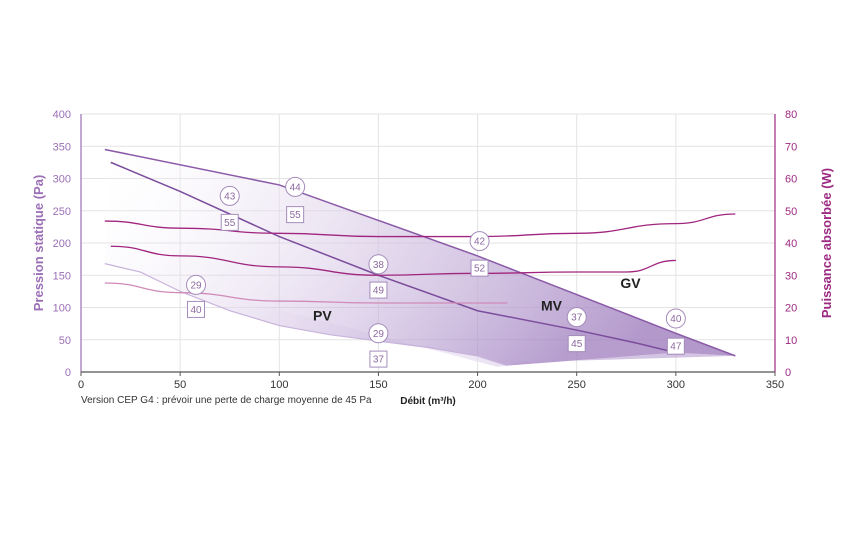 The width and height of the screenshot is (860, 538). I want to click on y-left-tick-label: 400, so click(62, 115).